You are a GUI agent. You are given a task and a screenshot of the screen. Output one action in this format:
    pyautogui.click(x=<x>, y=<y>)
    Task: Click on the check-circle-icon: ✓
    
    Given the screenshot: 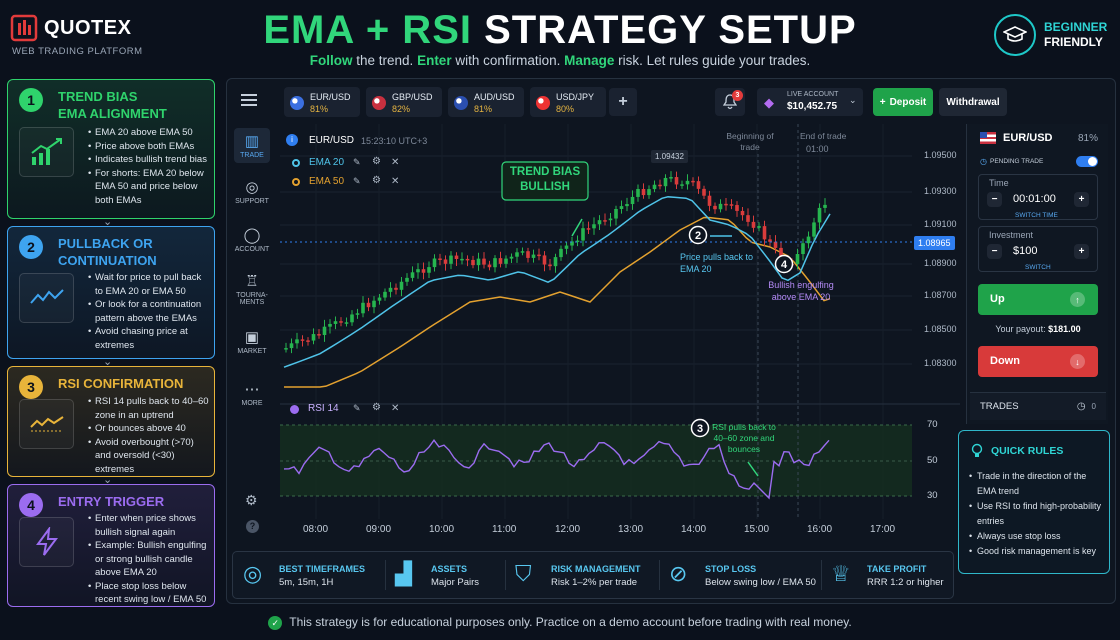 What is the action you would take?
    pyautogui.click(x=275, y=622)
    